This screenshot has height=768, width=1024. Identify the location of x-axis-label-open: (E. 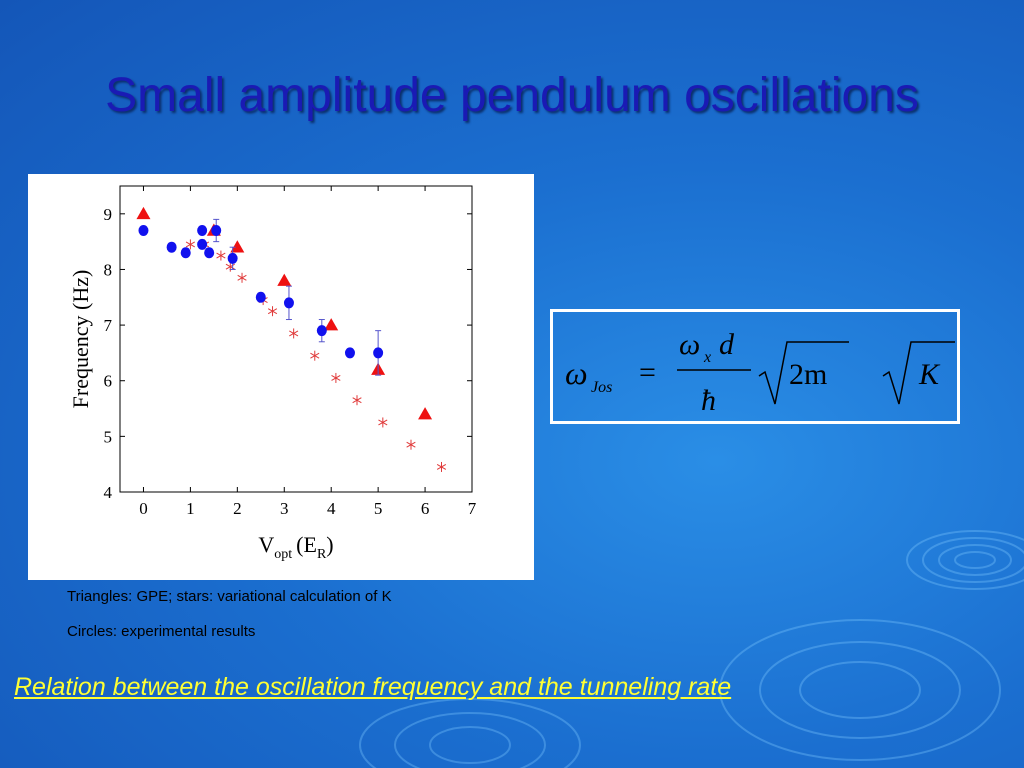
(306, 544).